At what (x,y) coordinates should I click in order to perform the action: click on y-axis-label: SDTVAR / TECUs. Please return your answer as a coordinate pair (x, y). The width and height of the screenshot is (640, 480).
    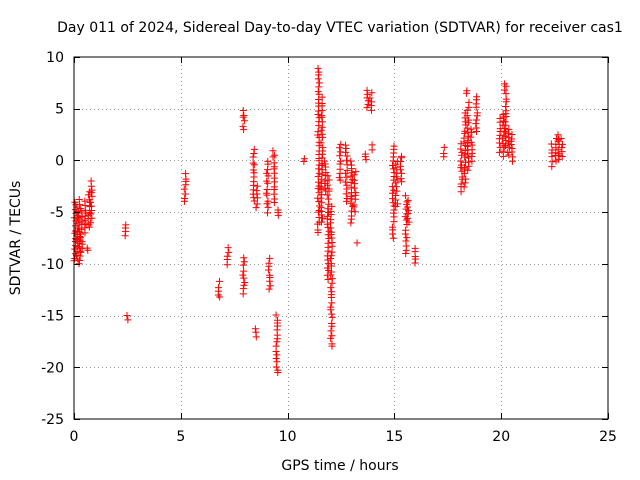
    Looking at the image, I should click on (16, 238).